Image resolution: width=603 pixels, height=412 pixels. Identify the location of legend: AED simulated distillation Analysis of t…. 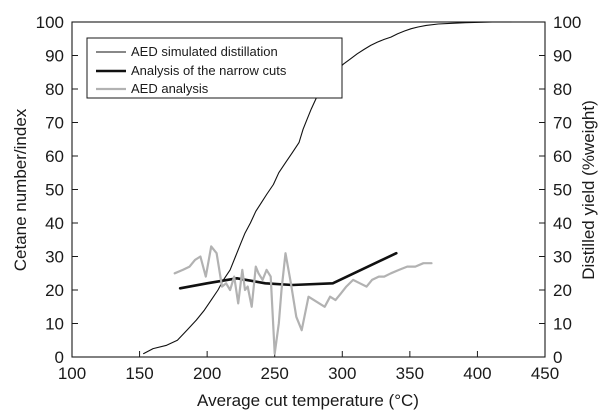
(214, 68).